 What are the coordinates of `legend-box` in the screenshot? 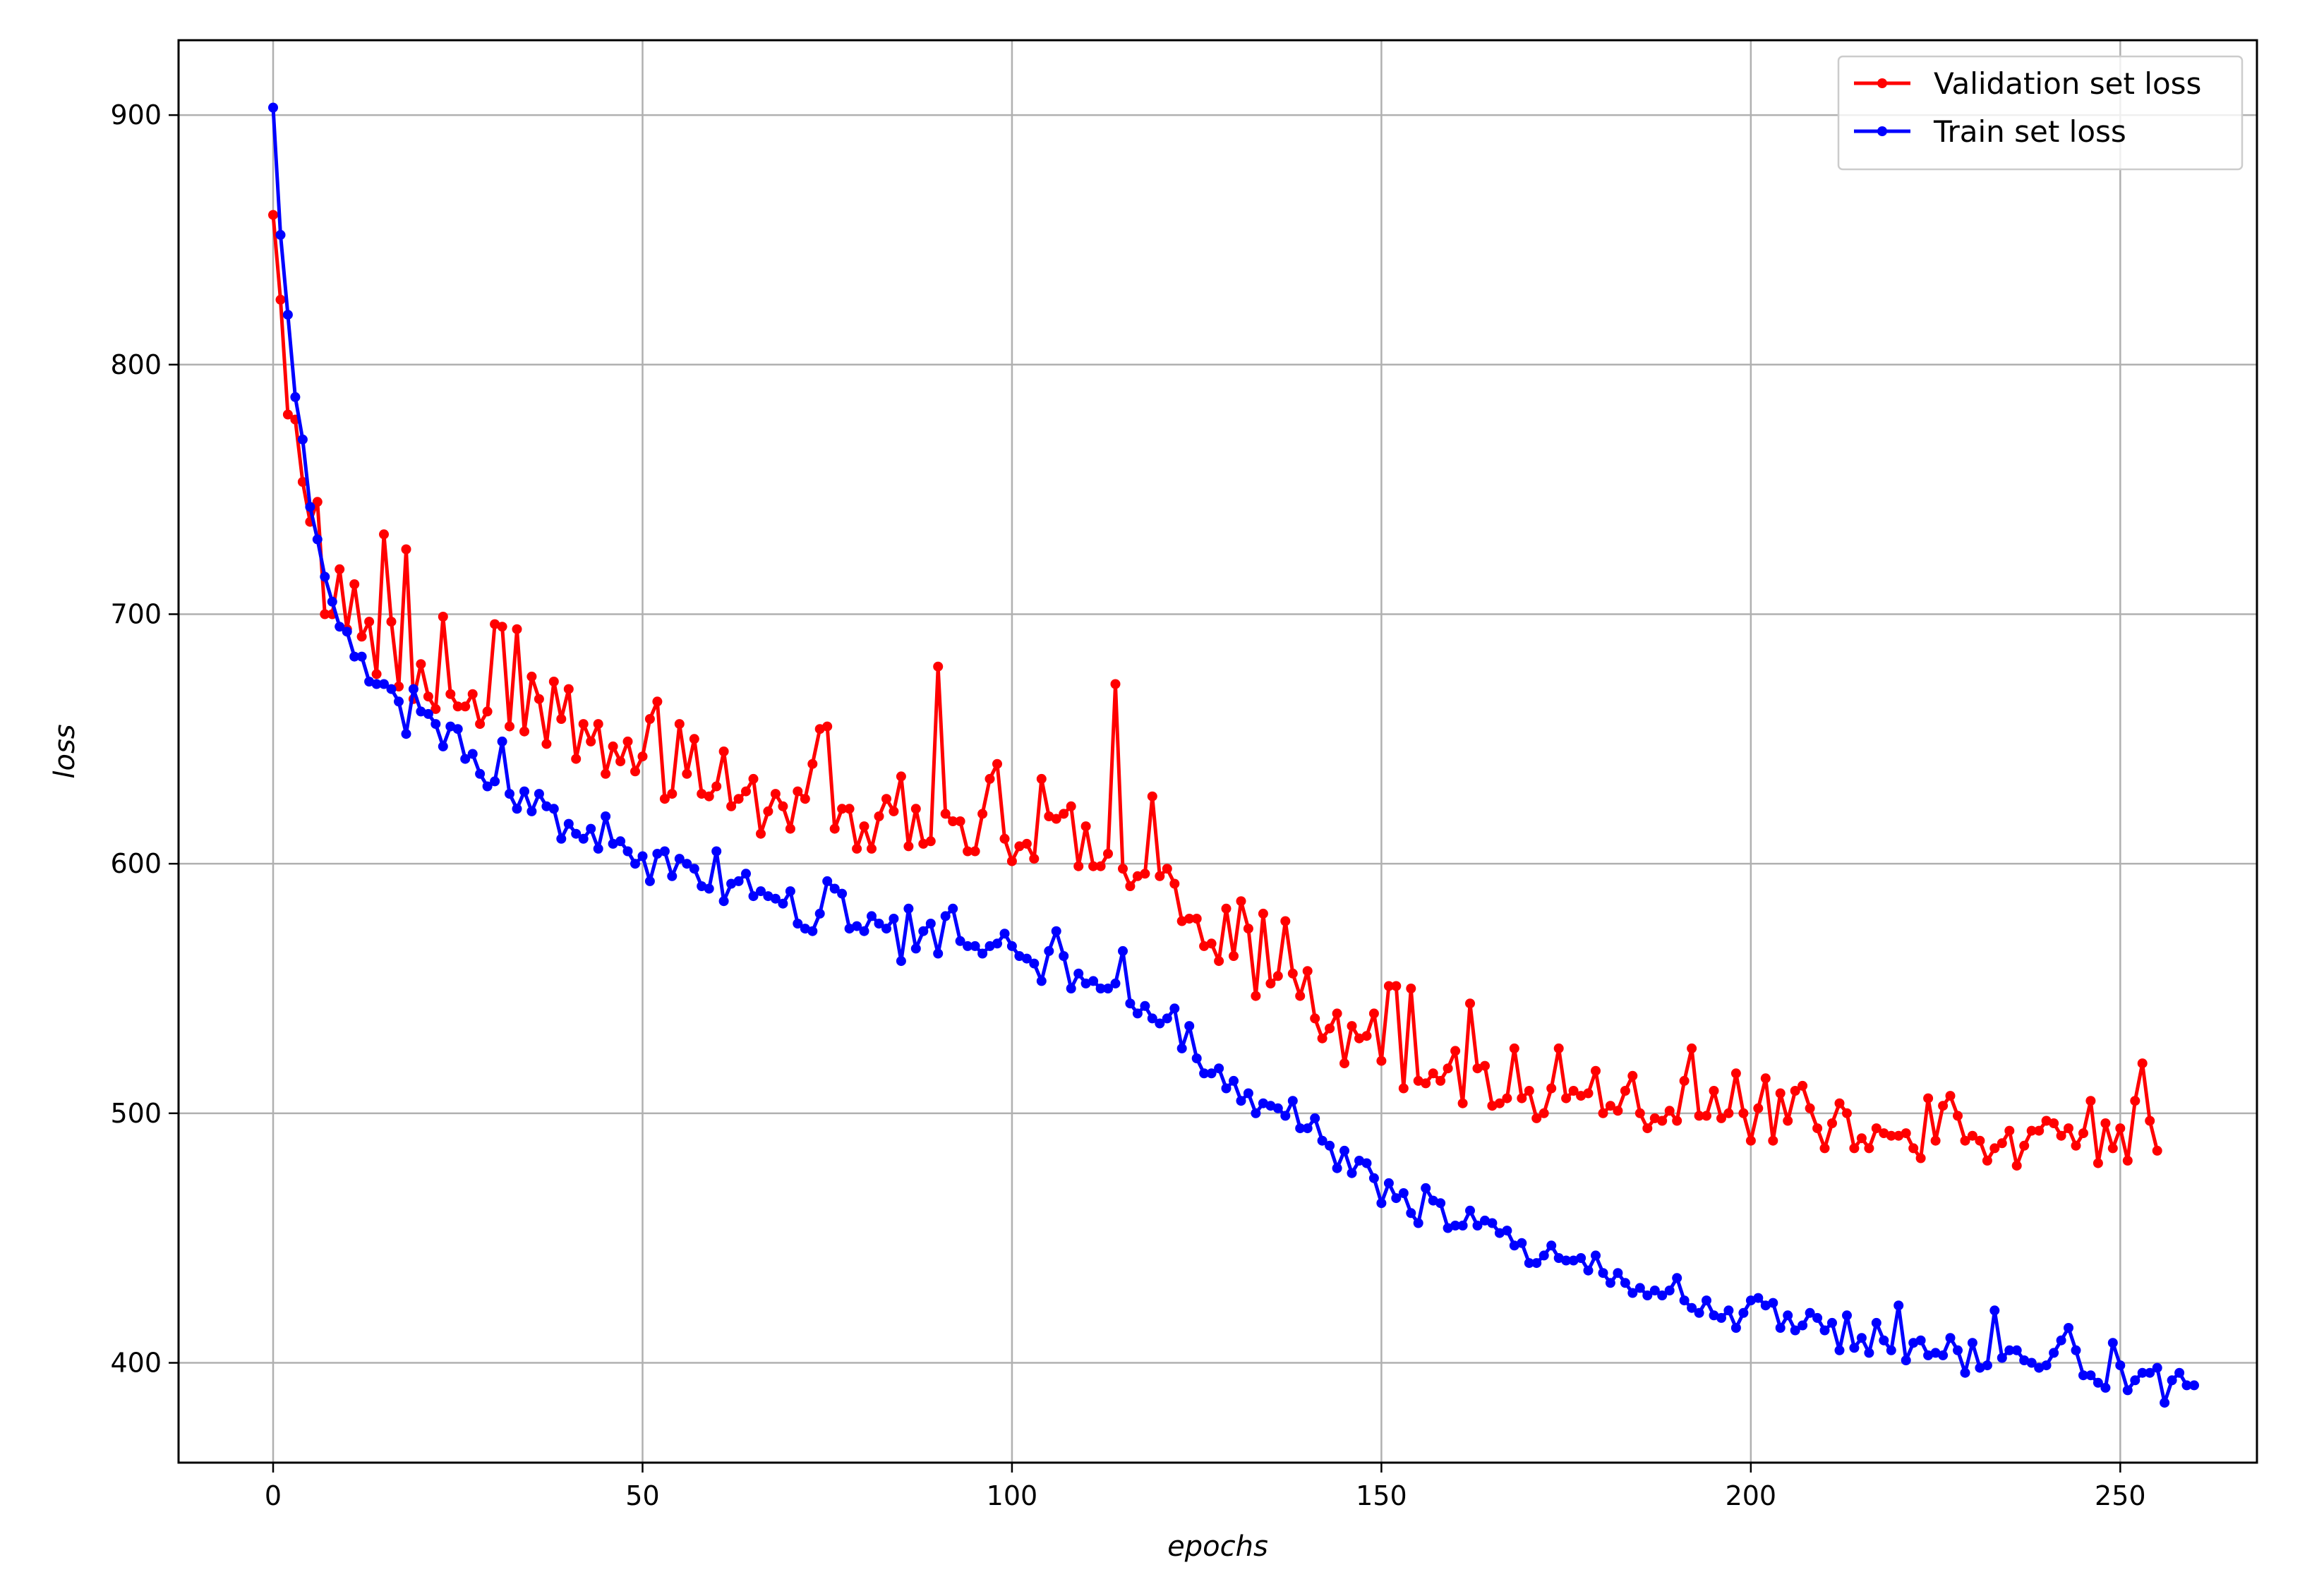 It's located at (2040, 113).